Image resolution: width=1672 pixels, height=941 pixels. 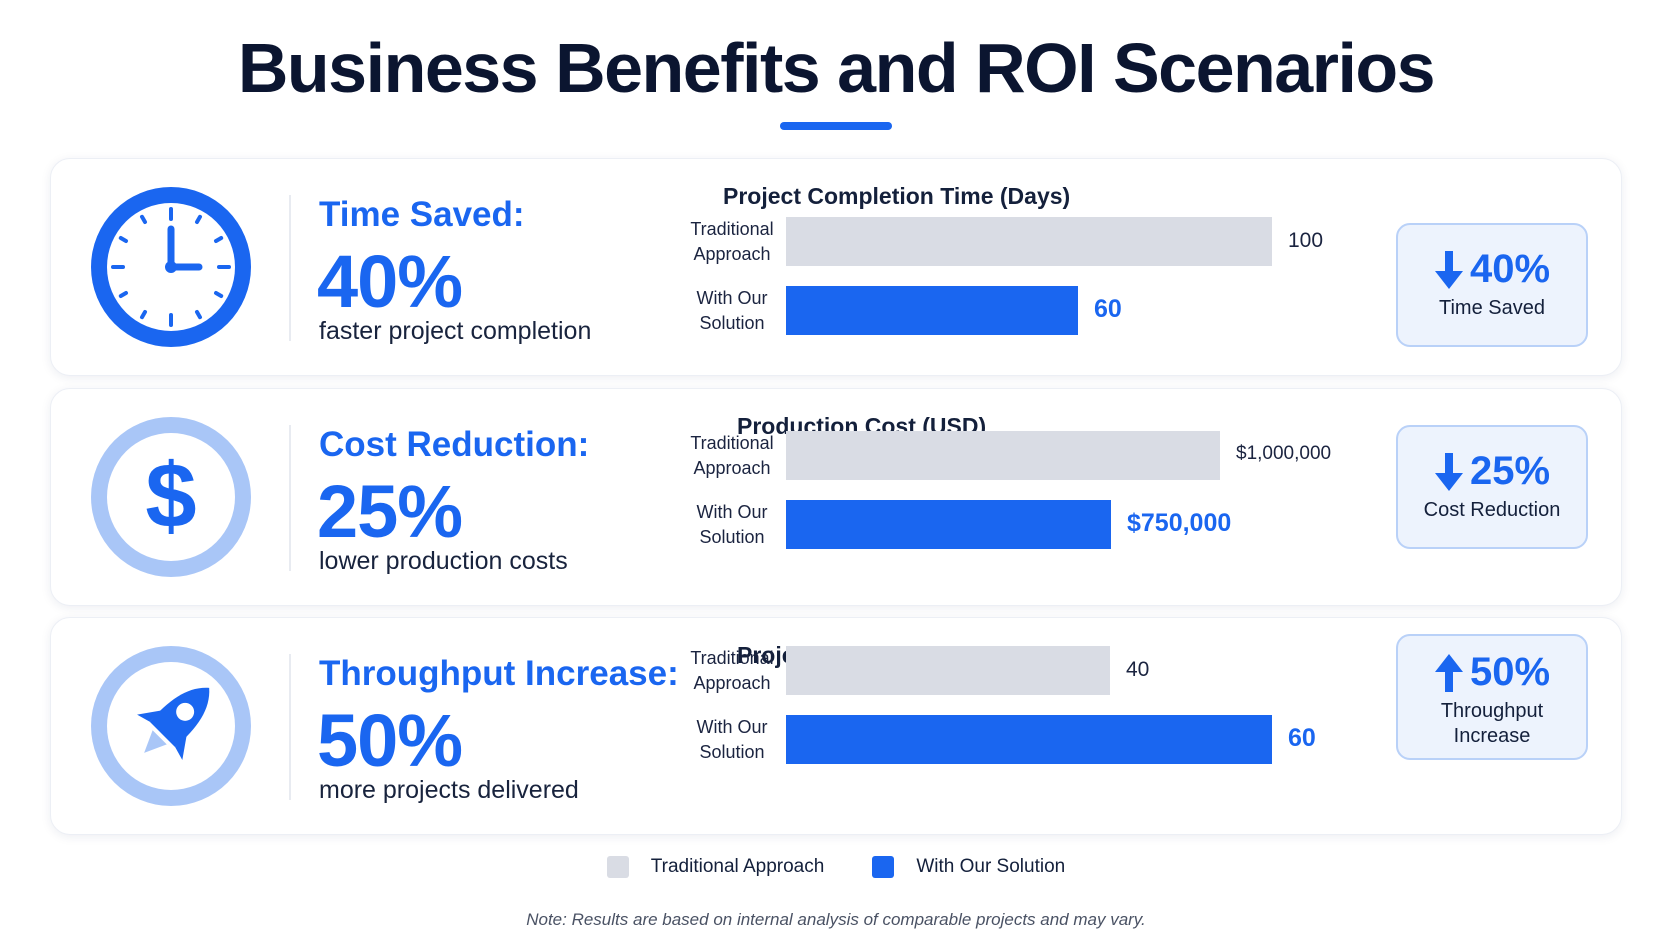 What do you see at coordinates (836, 68) in the screenshot?
I see `page-title: Business Benefits and ROI Scenarios` at bounding box center [836, 68].